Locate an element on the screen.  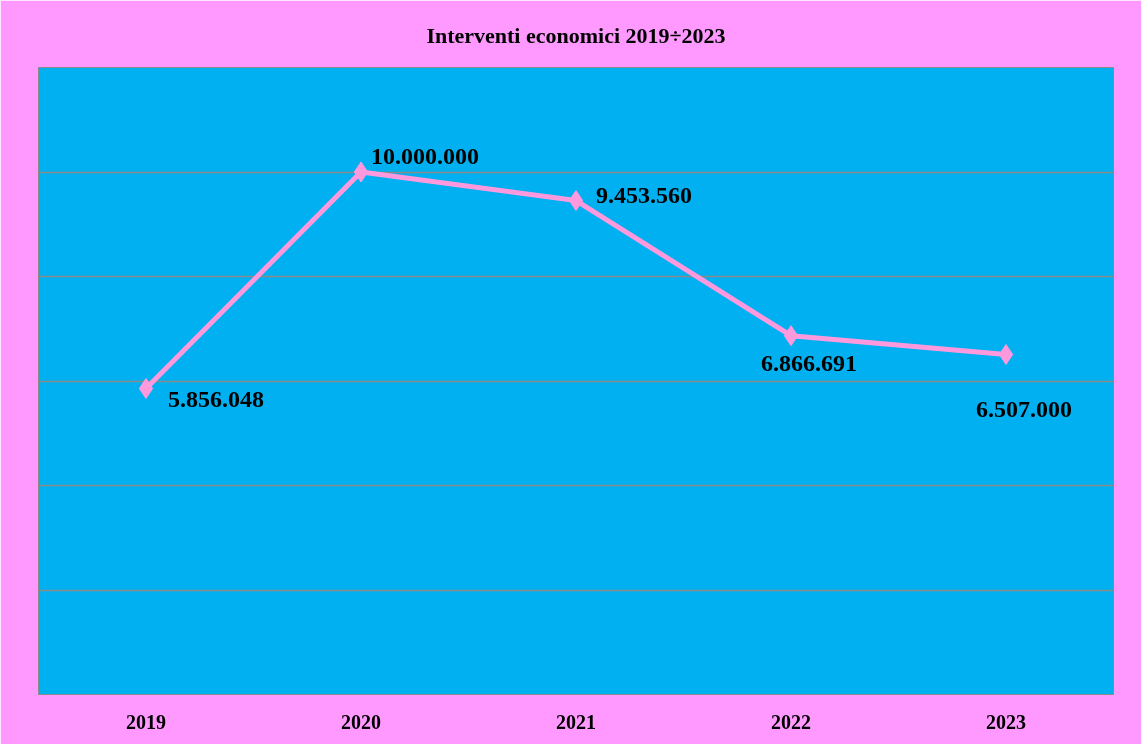
data-label: 9.453.560 is located at coordinates (644, 194).